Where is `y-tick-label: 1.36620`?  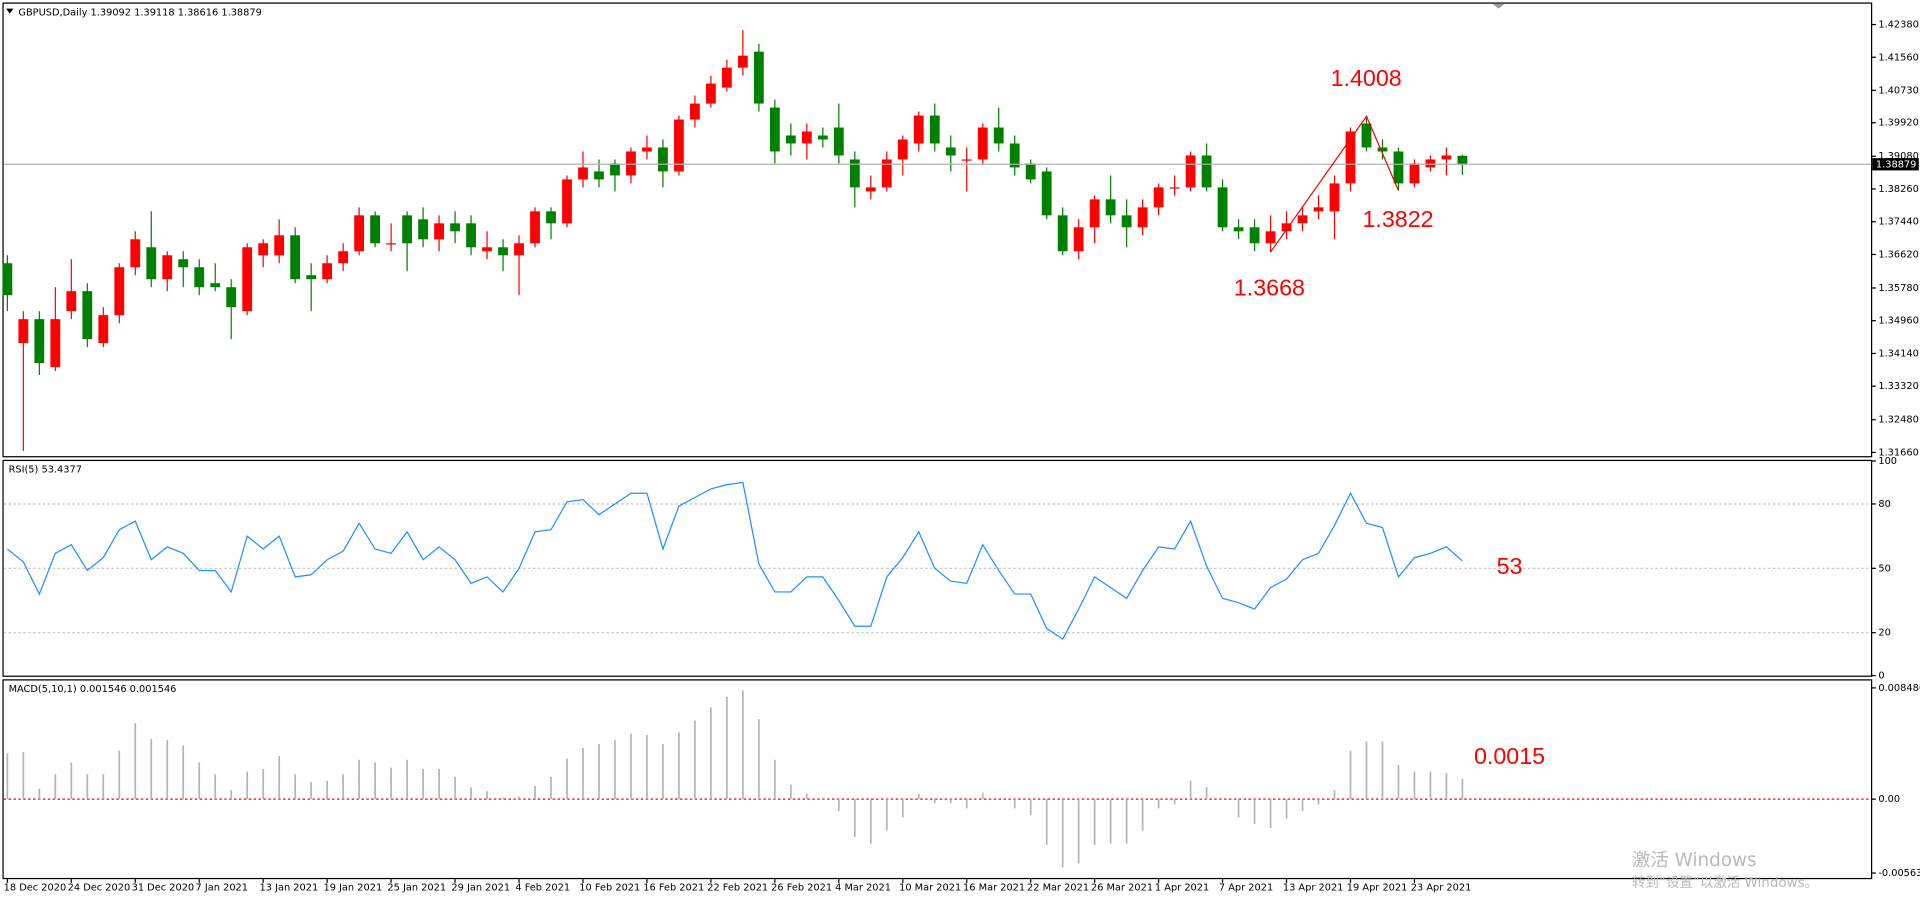 y-tick-label: 1.36620 is located at coordinates (1898, 254).